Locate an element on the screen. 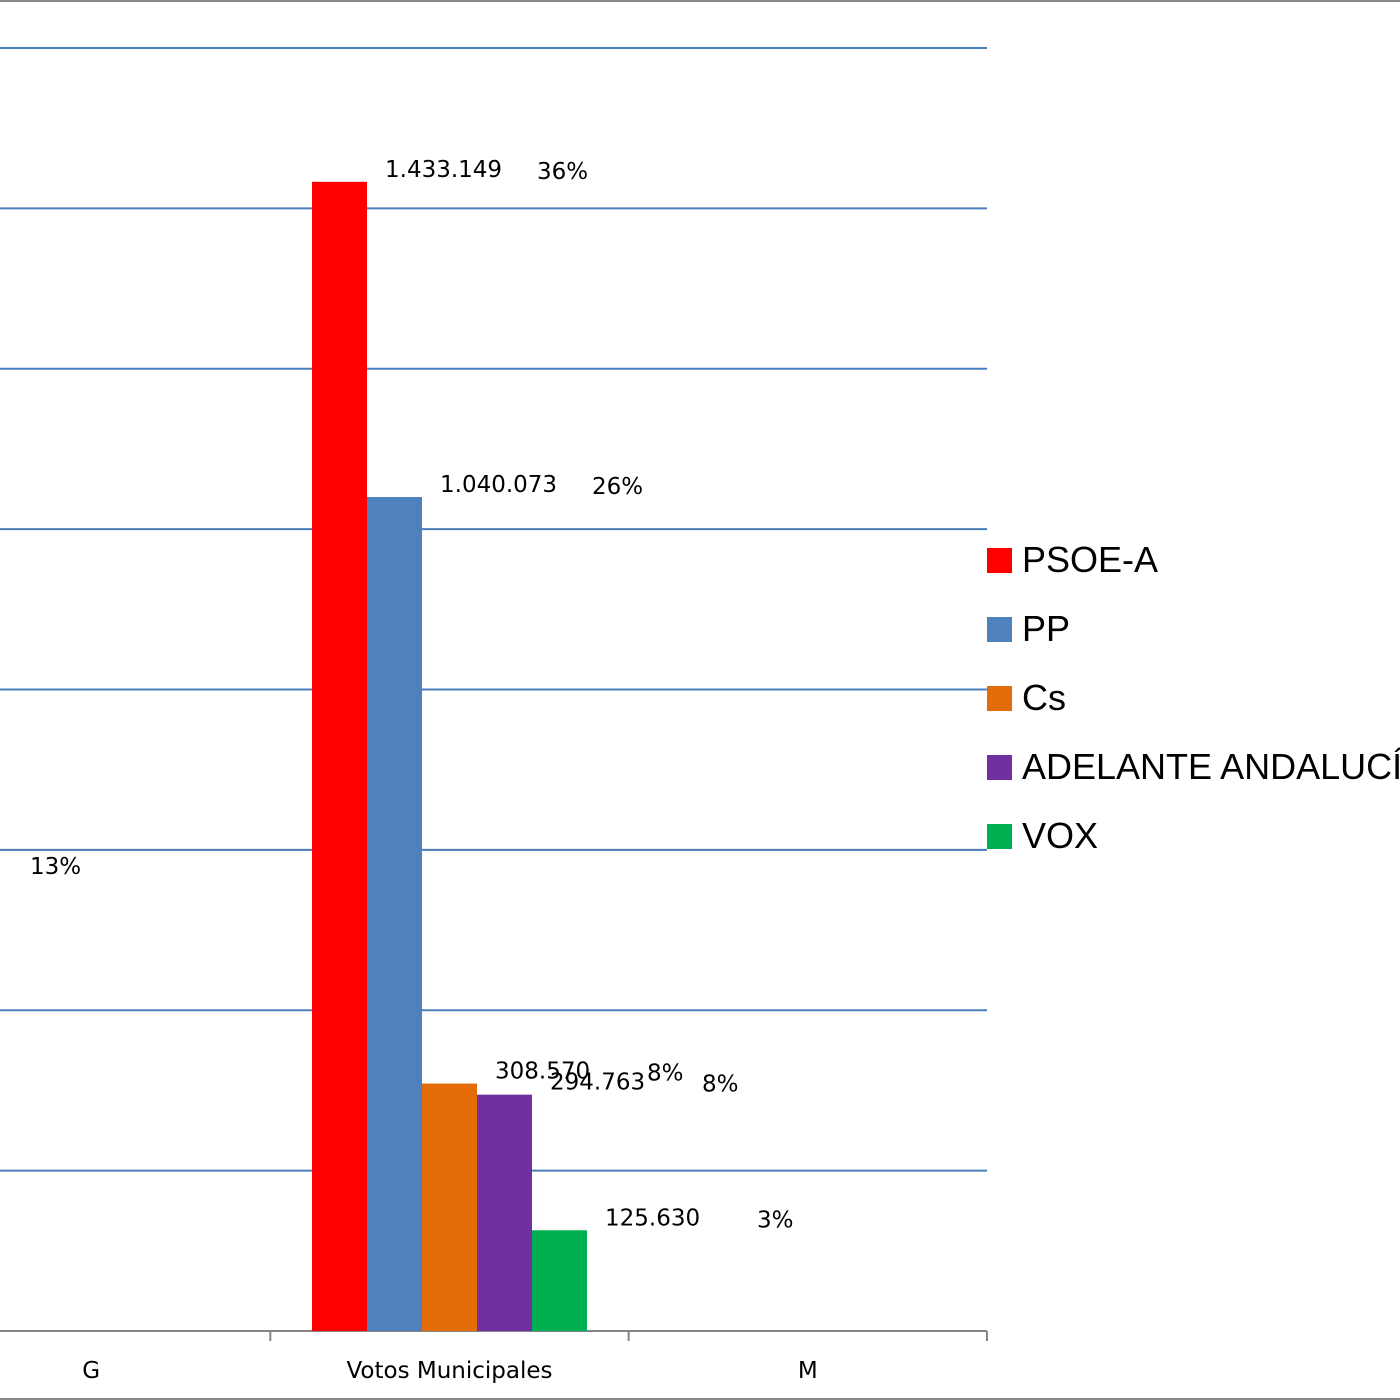 This screenshot has width=1400, height=1400. bar-adelante-andaluc-a is located at coordinates (504, 1212).